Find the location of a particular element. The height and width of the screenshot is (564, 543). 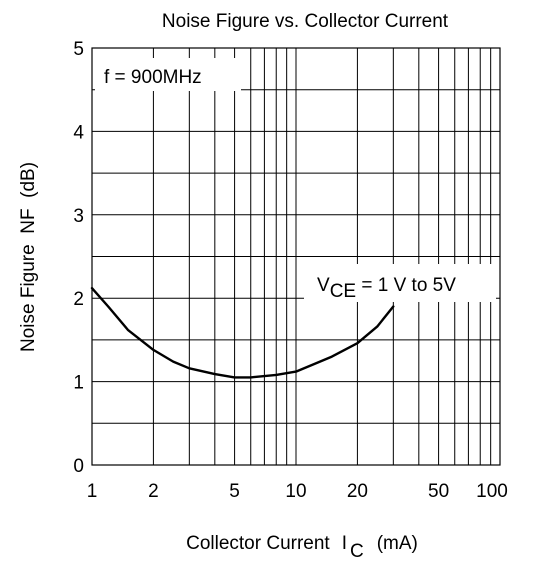

condition-range: = 1 V to 5V is located at coordinates (406, 285).